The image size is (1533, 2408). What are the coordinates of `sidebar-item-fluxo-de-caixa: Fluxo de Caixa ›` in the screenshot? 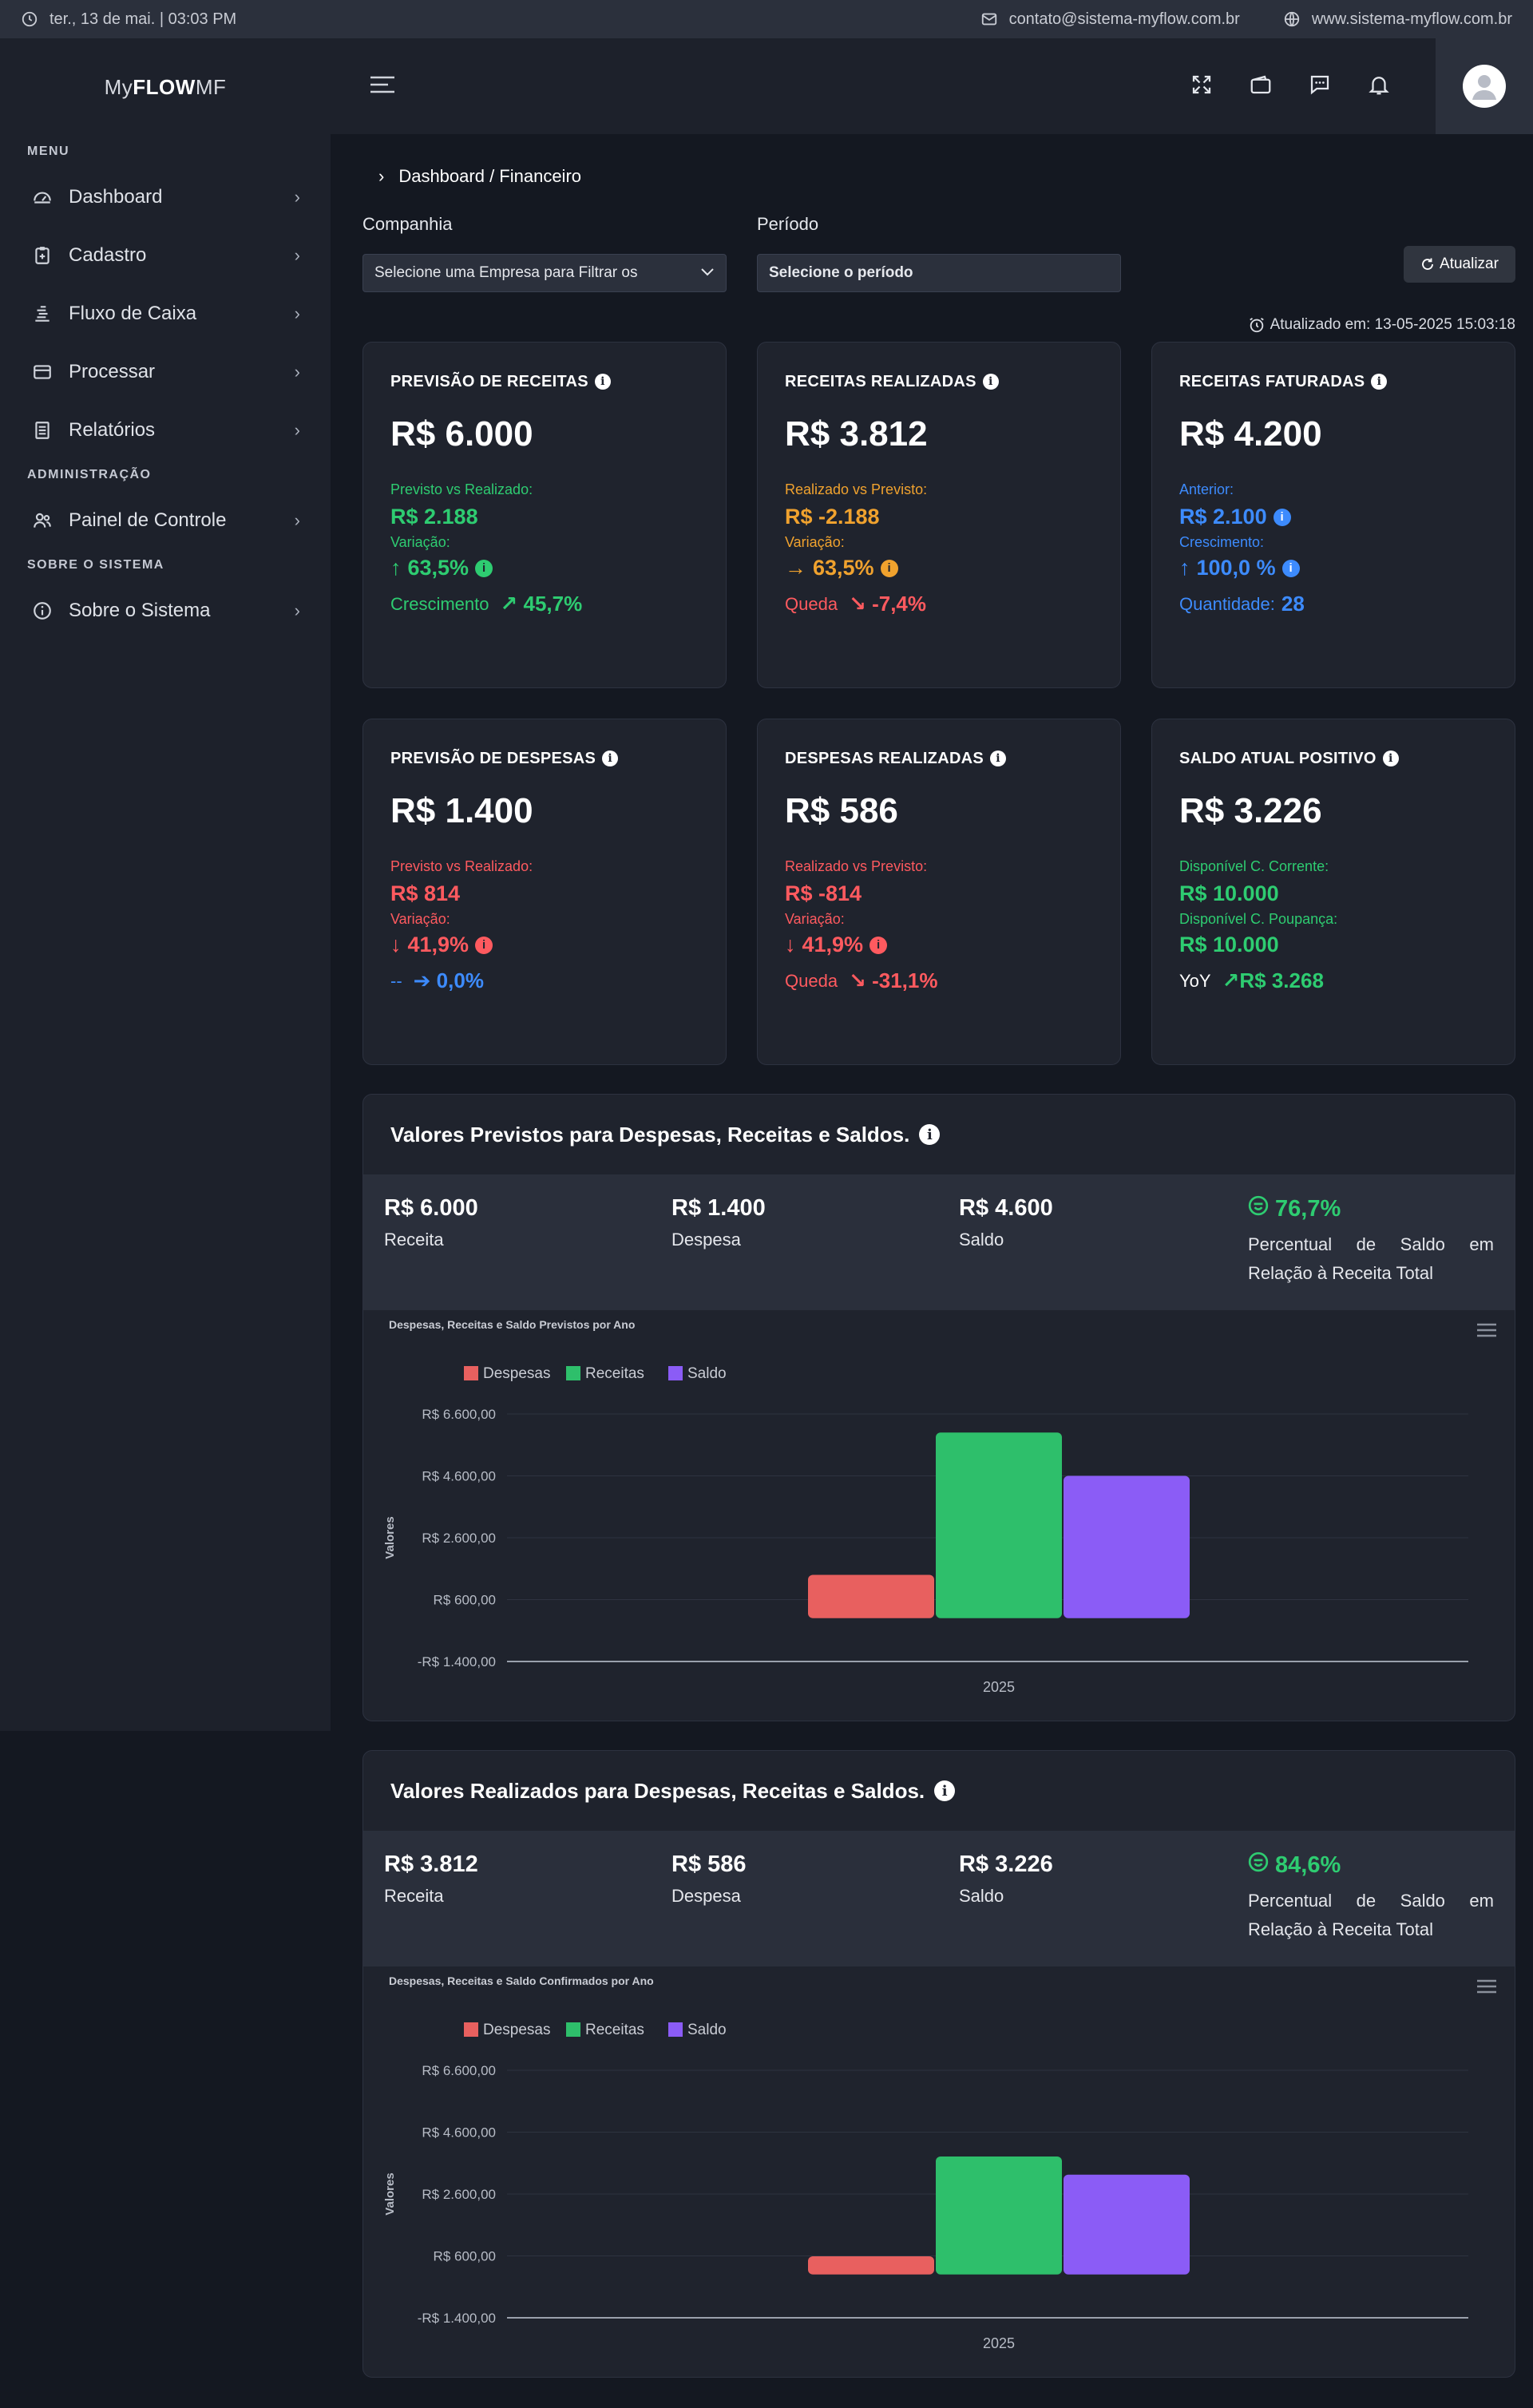 It's located at (165, 313).